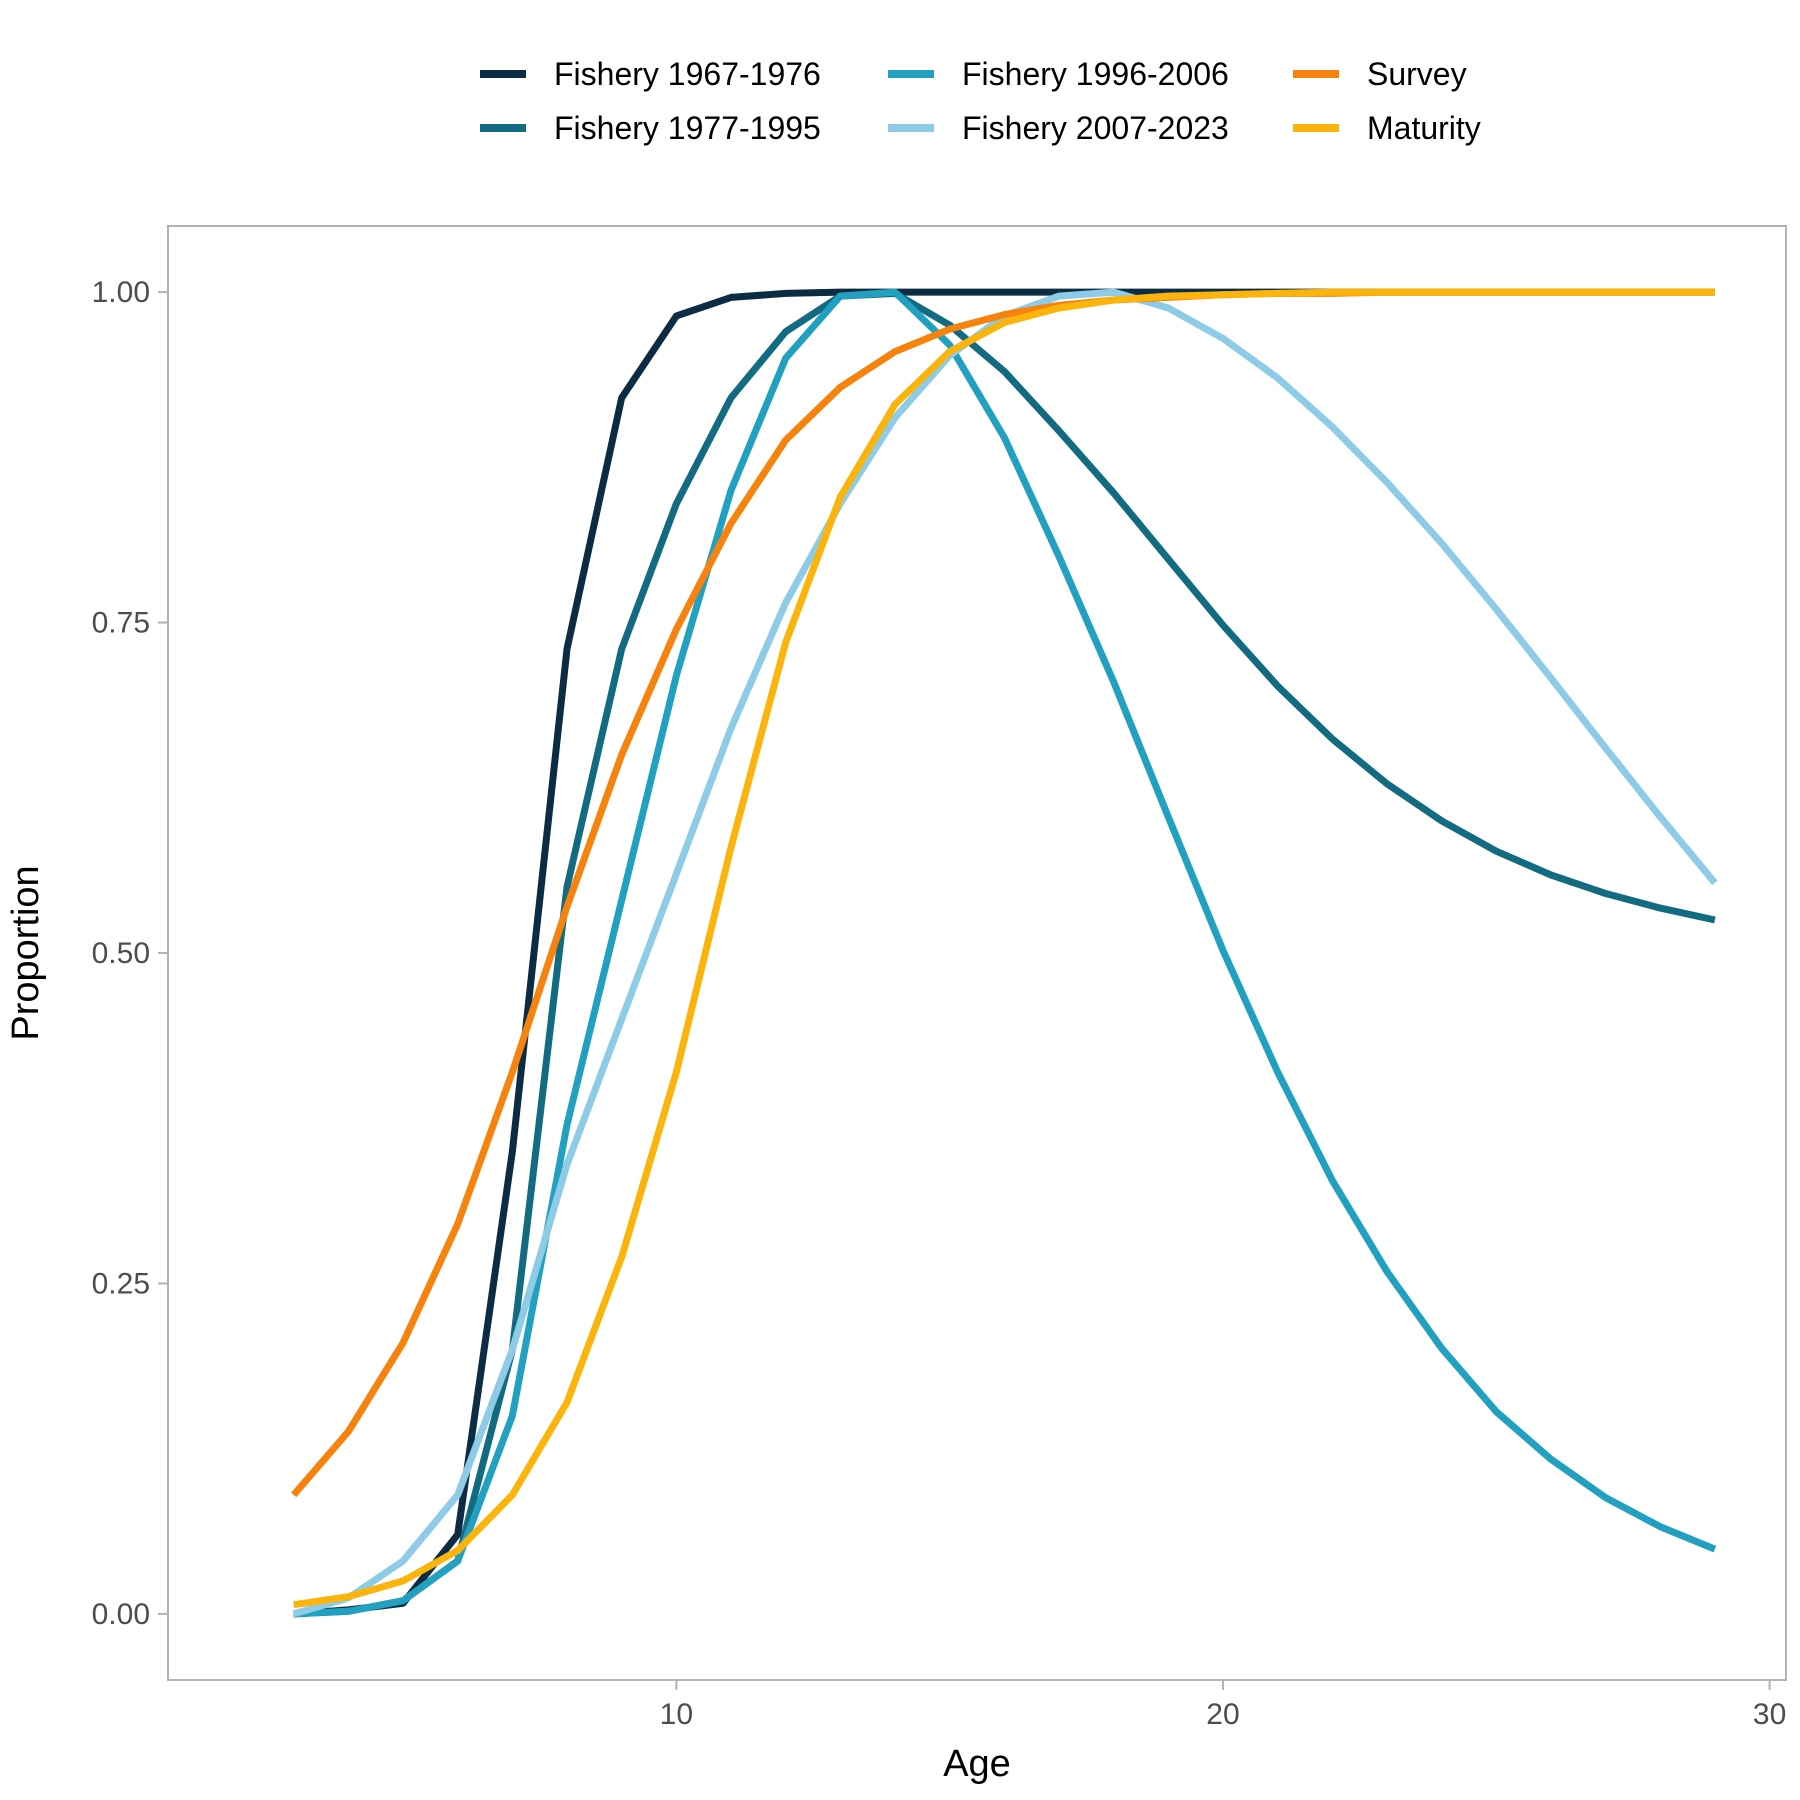 The image size is (1800, 1800). I want to click on legend-item: Fishery 1977-1995, so click(650, 128).